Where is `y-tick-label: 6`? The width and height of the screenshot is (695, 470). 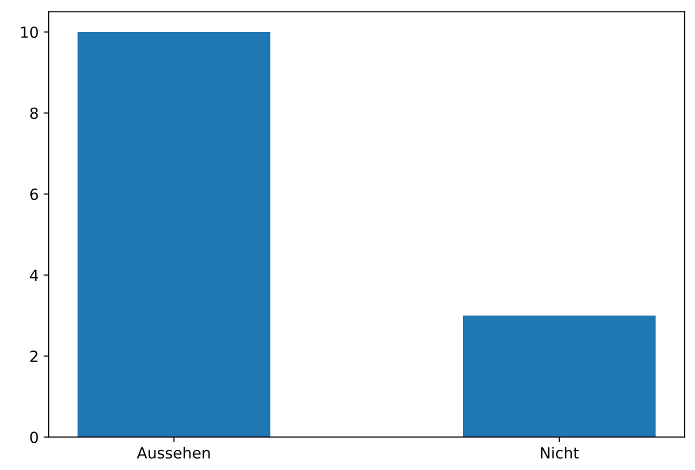 y-tick-label: 6 is located at coordinates (34, 194).